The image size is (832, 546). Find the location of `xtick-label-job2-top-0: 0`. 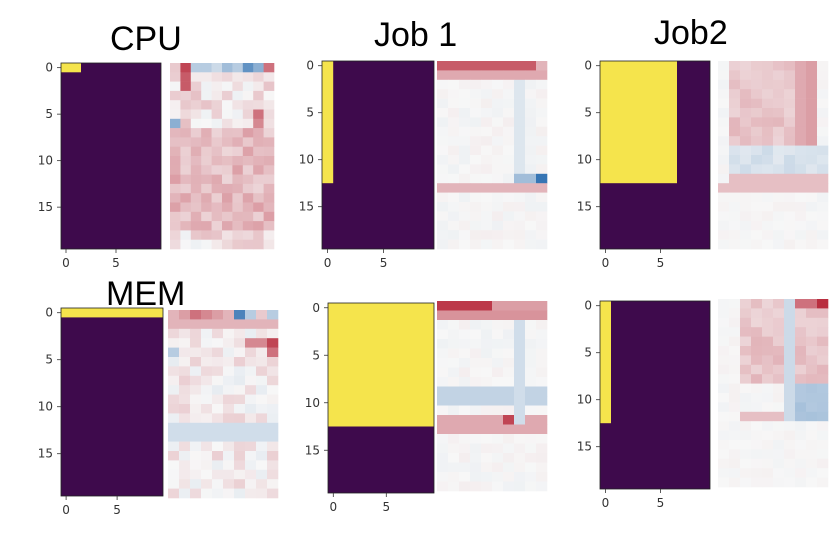

xtick-label-job2-top-0: 0 is located at coordinates (606, 263).